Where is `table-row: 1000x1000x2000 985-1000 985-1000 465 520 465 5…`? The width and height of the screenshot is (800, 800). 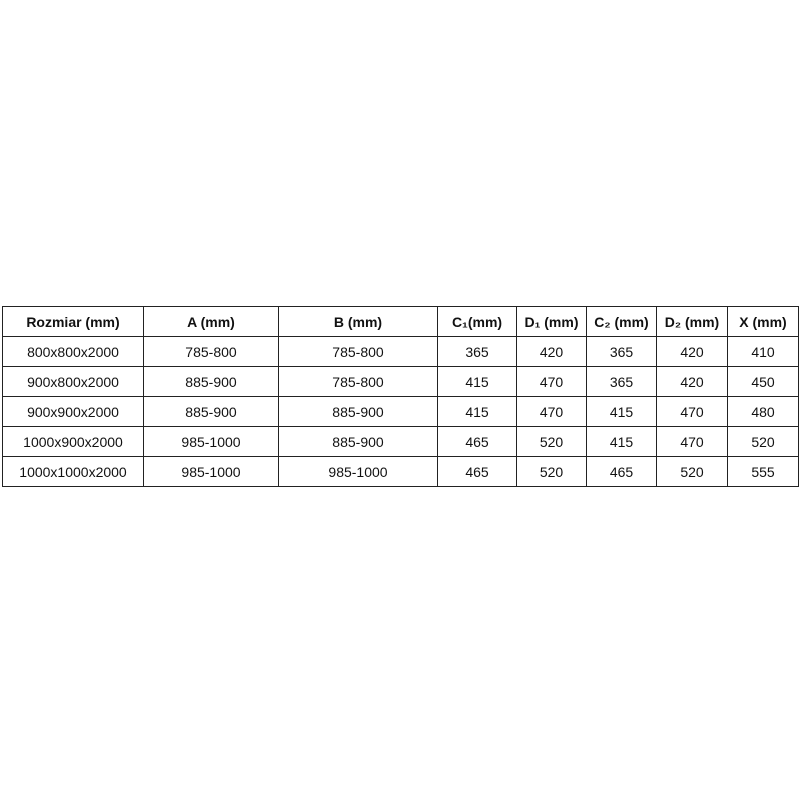
table-row: 1000x1000x2000 985-1000 985-1000 465 520 465 5… is located at coordinates (400, 471).